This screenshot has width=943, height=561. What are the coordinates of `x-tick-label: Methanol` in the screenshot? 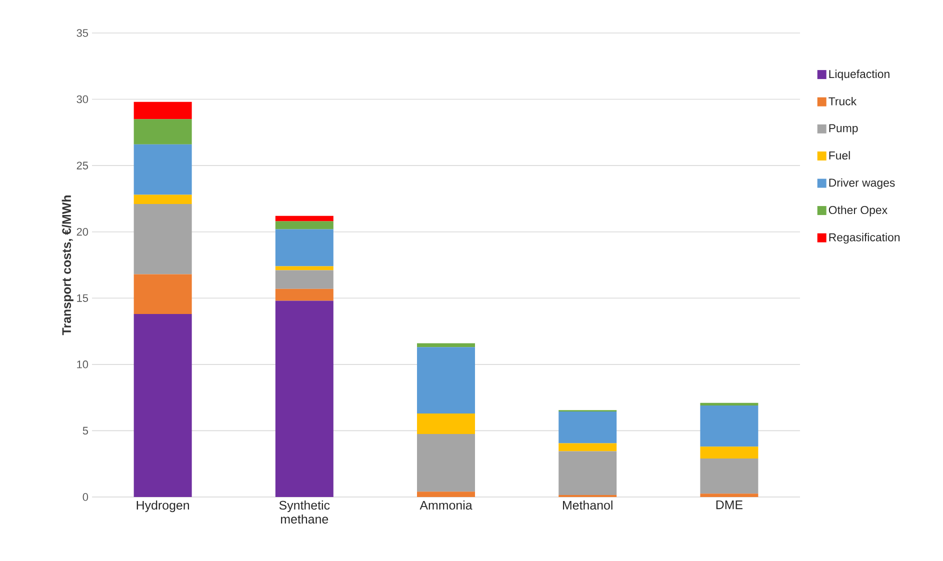 It's located at (587, 505).